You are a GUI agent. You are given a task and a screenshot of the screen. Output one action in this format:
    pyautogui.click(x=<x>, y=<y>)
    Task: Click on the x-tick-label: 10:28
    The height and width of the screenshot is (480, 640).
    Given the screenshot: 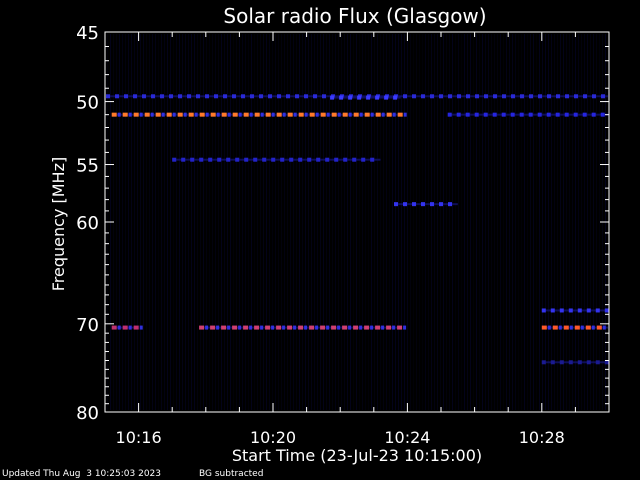 What is the action you would take?
    pyautogui.click(x=542, y=437)
    